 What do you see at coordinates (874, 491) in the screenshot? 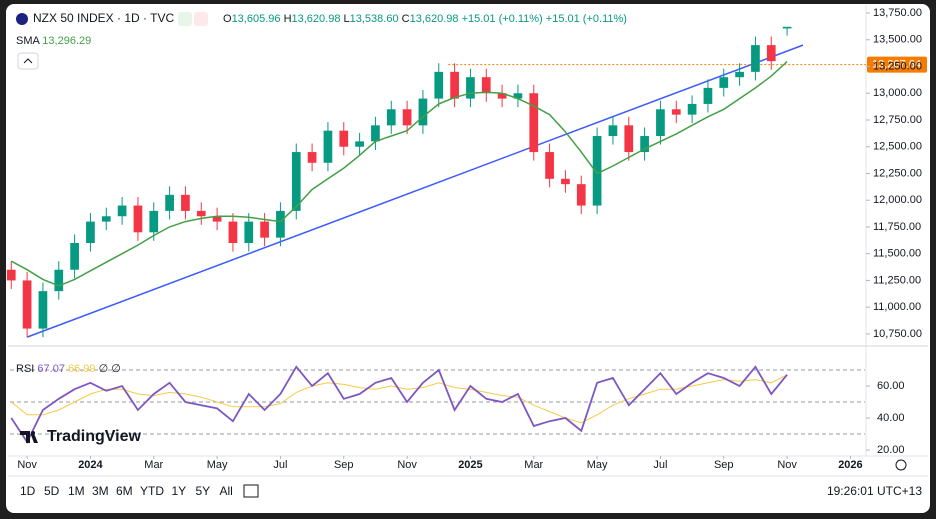
I see `clock: 19:26:01 UTC+13` at bounding box center [874, 491].